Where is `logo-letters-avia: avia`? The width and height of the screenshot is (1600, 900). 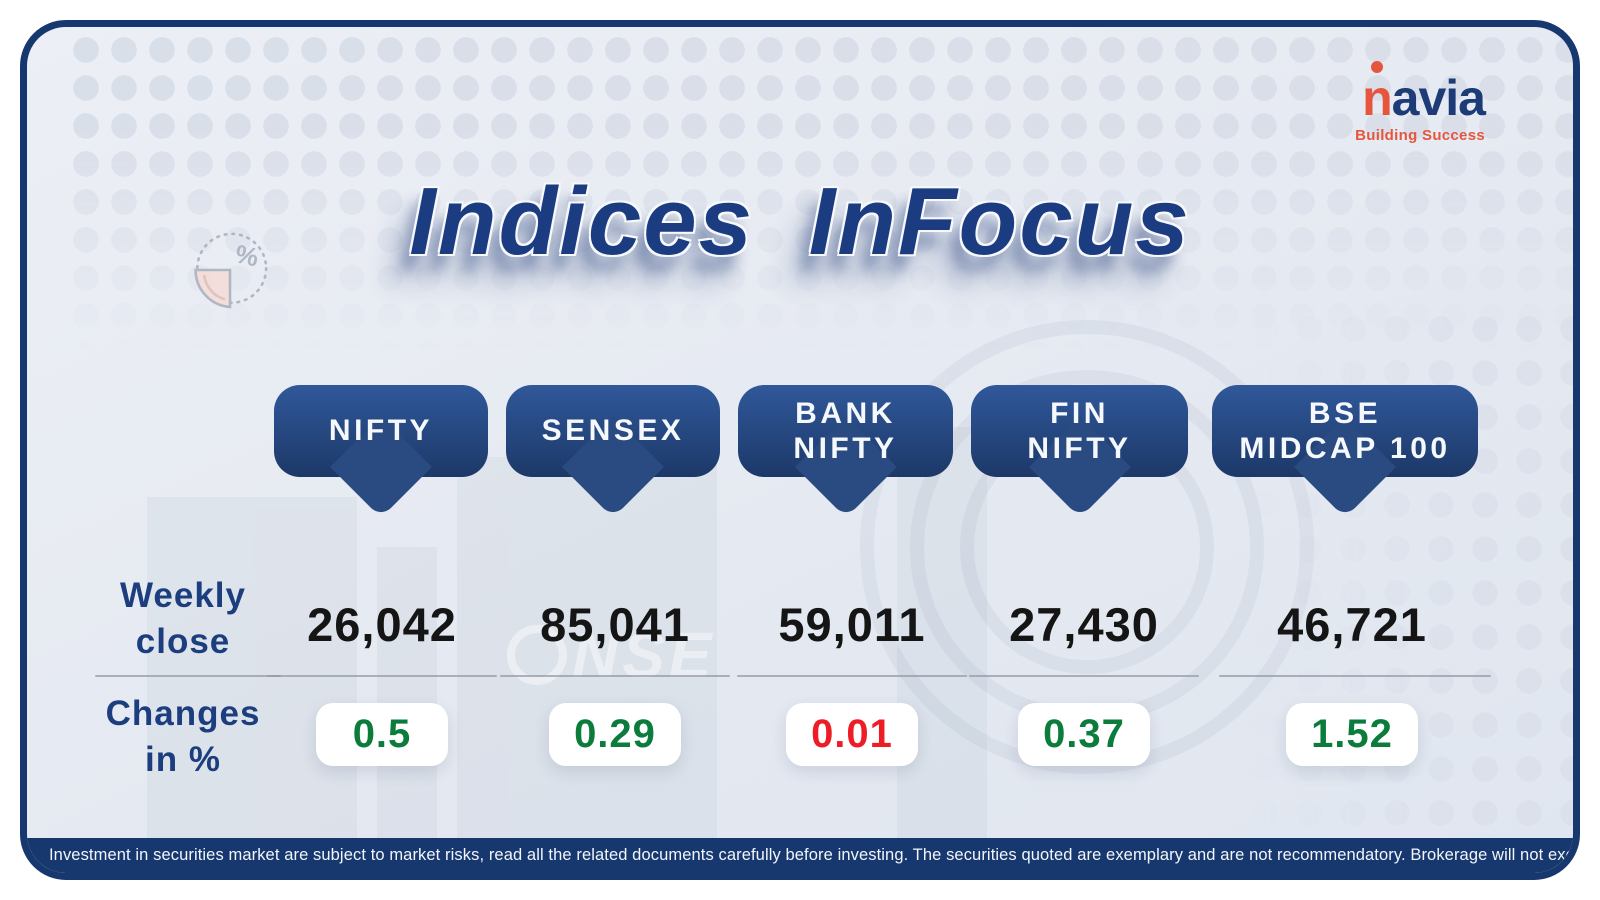 logo-letters-avia: avia is located at coordinates (1438, 98).